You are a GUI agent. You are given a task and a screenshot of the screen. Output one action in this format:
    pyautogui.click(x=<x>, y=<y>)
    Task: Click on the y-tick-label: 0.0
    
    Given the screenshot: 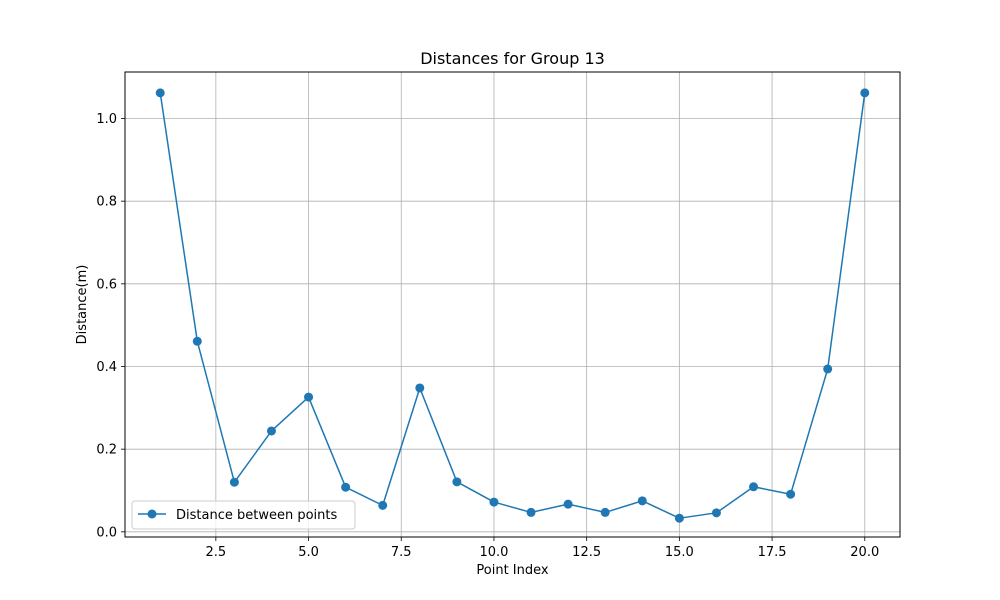 What is the action you would take?
    pyautogui.click(x=106, y=532)
    